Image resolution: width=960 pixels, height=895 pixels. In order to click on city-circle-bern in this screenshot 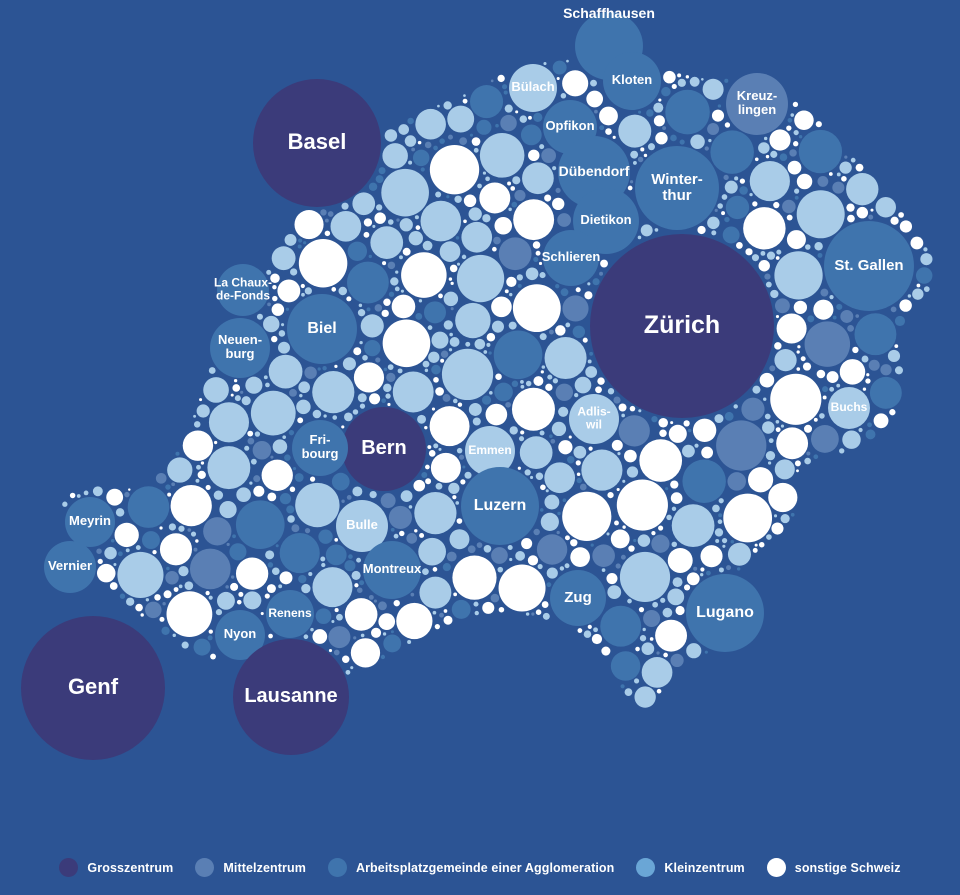, I will do `click(384, 449)`.